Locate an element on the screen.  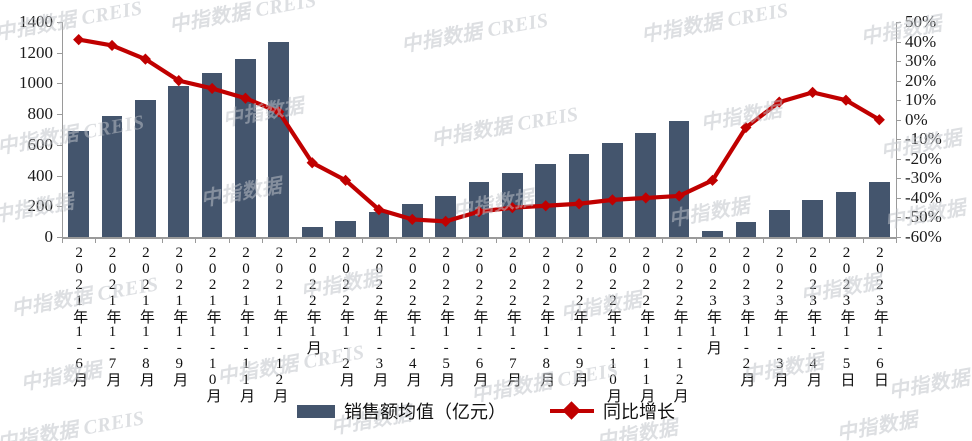
line-marker-diamond: 2022年1-7月 -45% is located at coordinates (512, 208).